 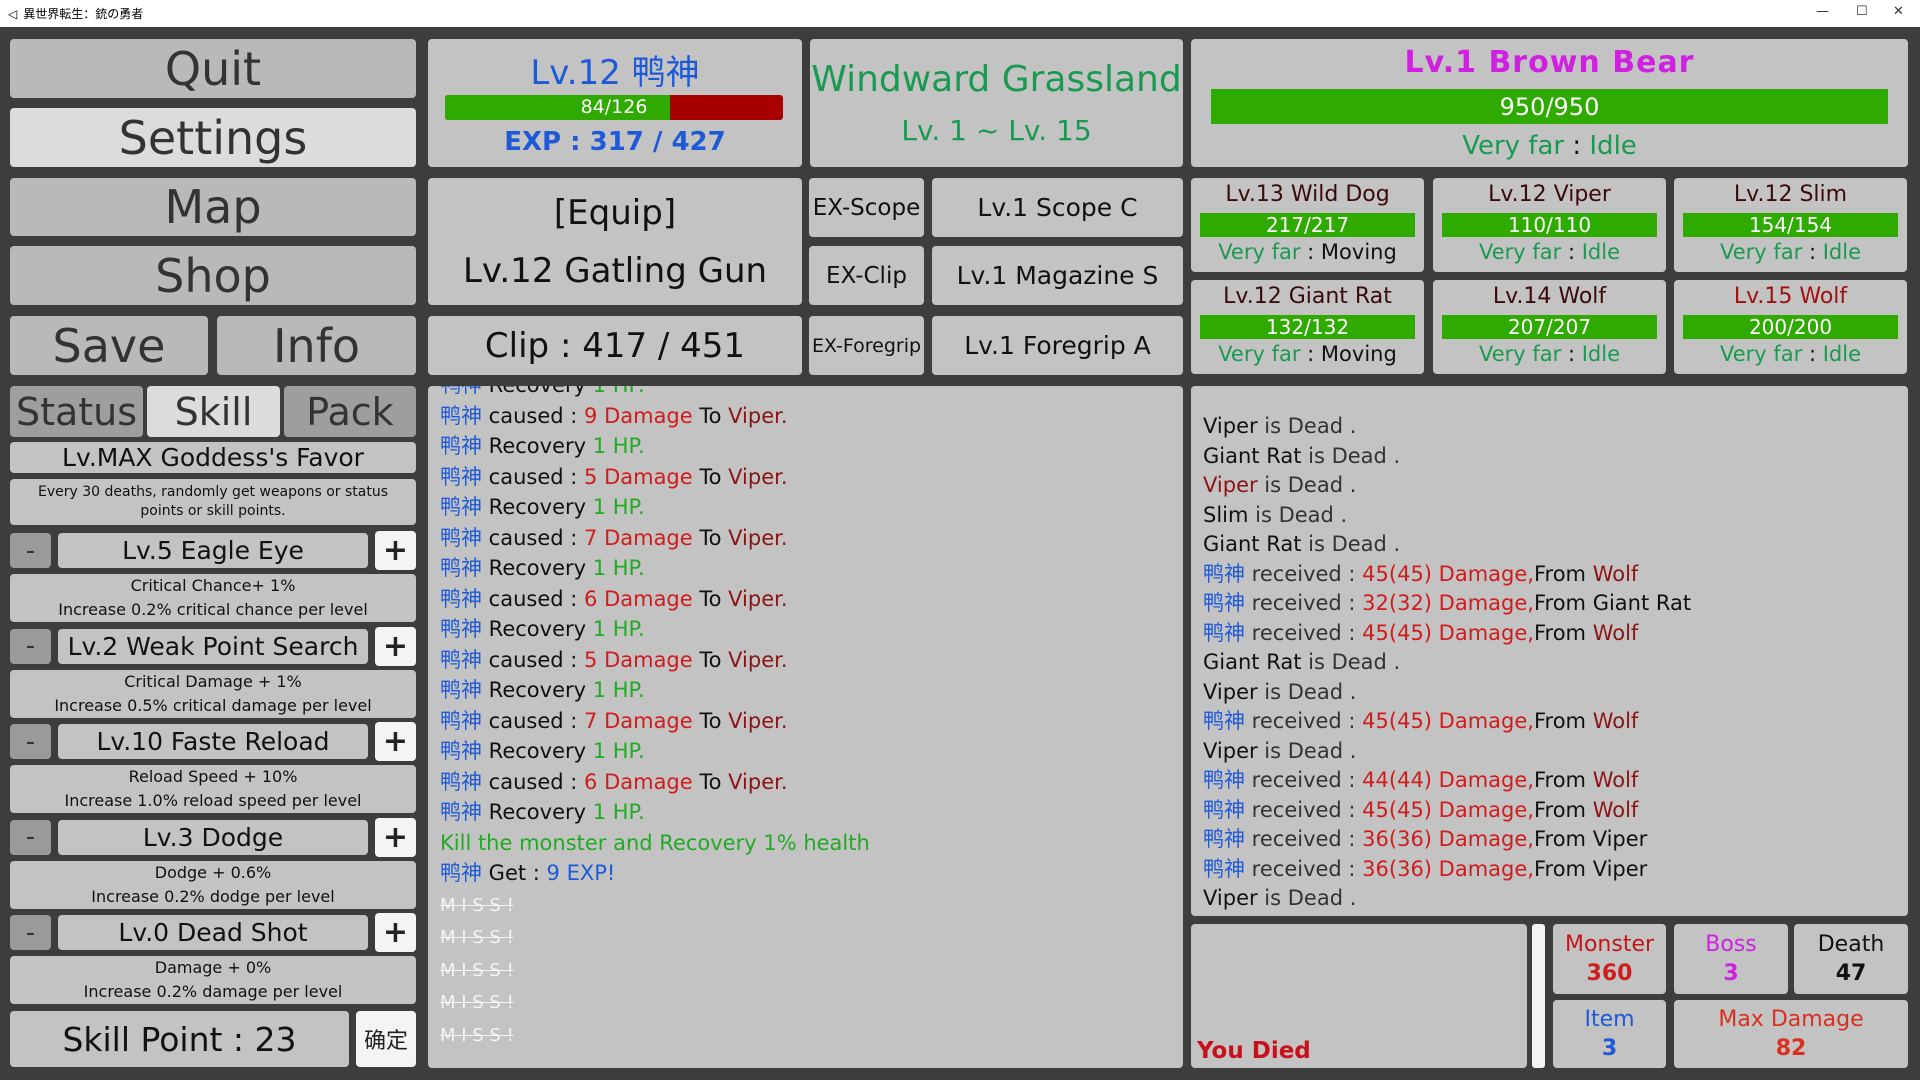 I want to click on log-line: 鸭神 Recovery 1 HP., so click(x=811, y=507).